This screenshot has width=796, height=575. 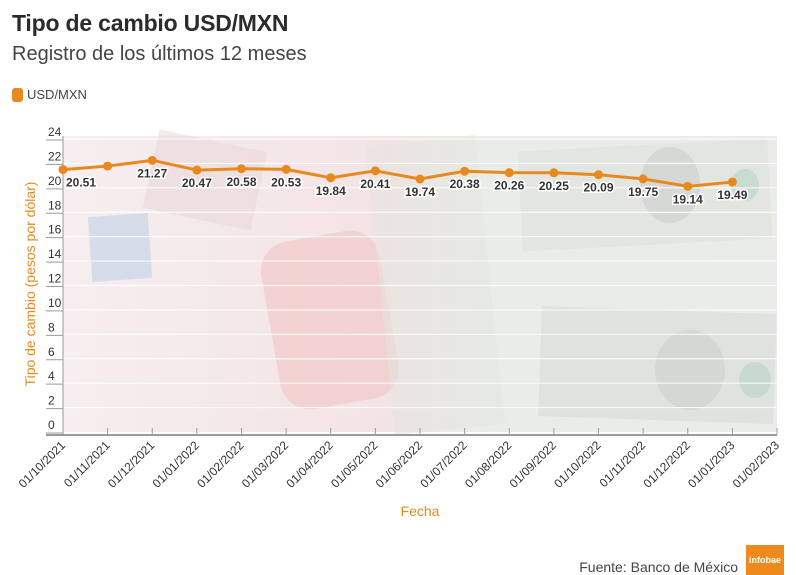 What do you see at coordinates (81, 183) in the screenshot?
I see `data-label: 20.51` at bounding box center [81, 183].